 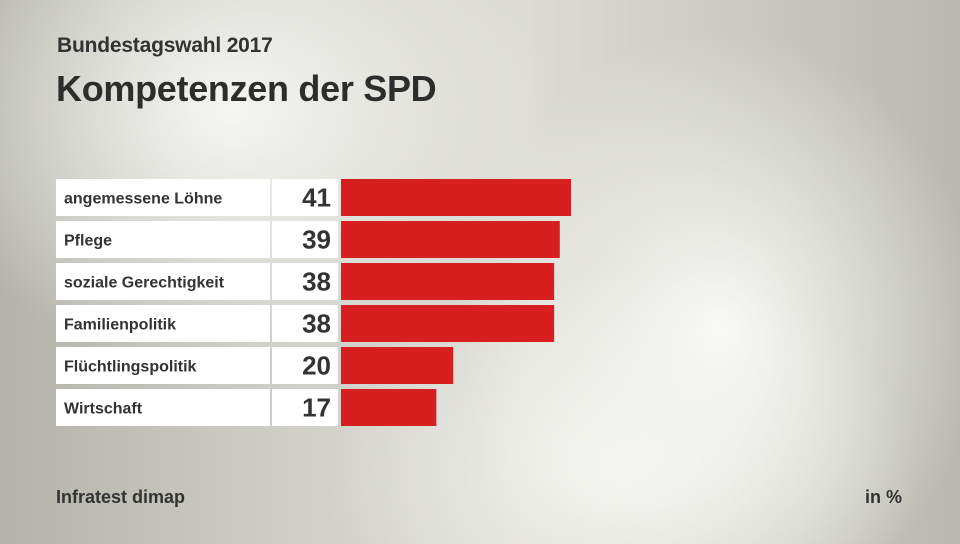 What do you see at coordinates (316, 198) in the screenshot?
I see `value-label: 41` at bounding box center [316, 198].